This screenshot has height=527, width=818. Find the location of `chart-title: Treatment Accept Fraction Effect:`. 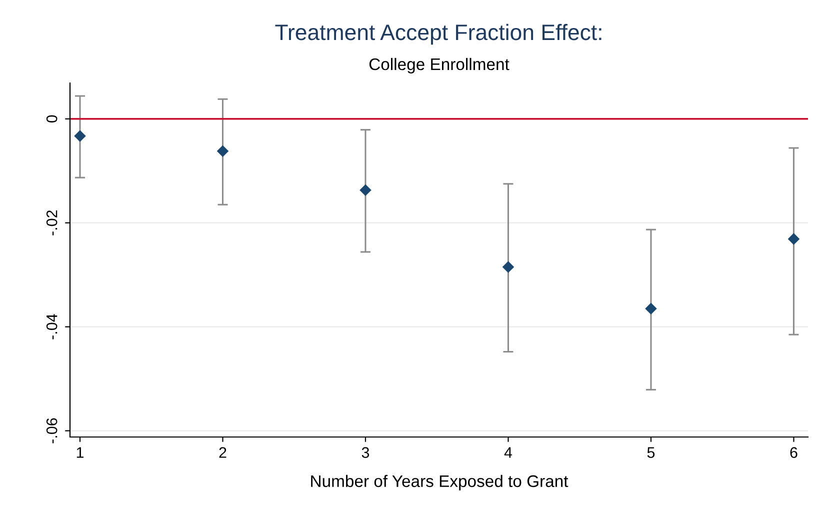

chart-title: Treatment Accept Fraction Effect: is located at coordinates (438, 34).